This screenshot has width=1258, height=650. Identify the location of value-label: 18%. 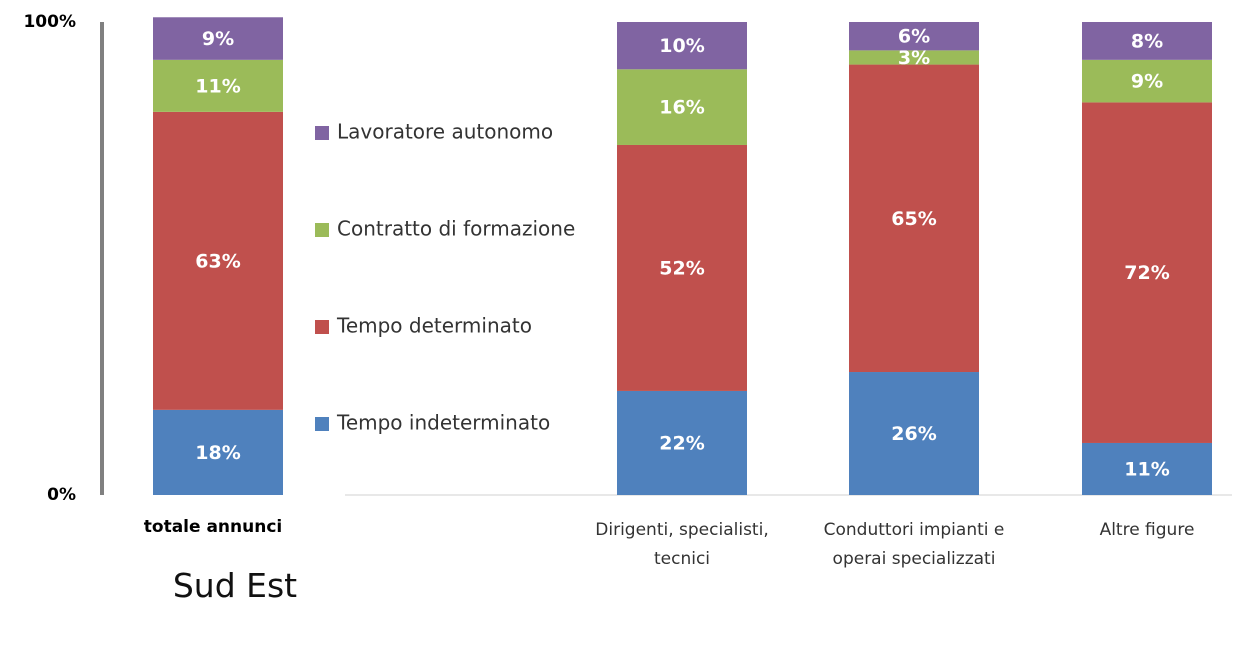
(217, 453).